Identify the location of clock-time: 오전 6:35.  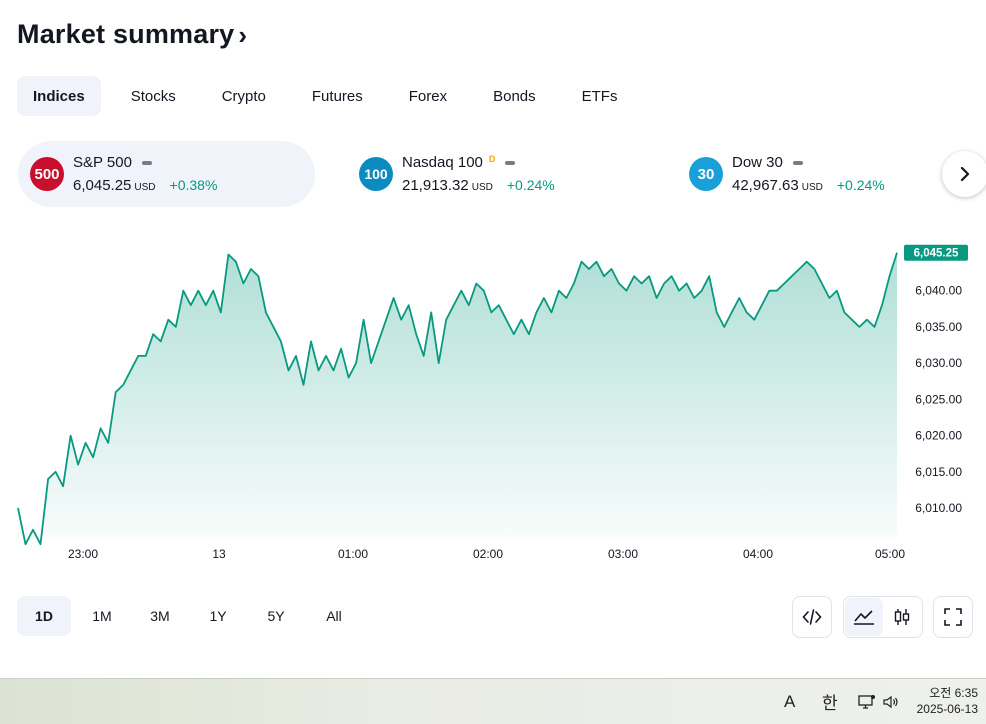
(953, 693).